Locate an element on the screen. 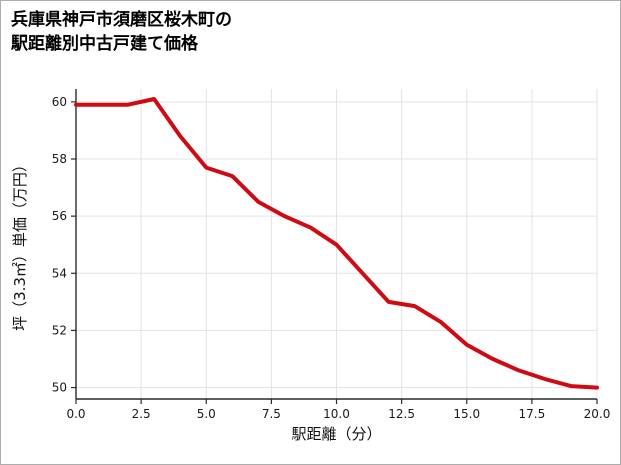 The width and height of the screenshot is (621, 465). chart-title: 兵庫県神戸市須磨区桜木町の 駅距離別中古戸建て価格 is located at coordinates (121, 33).